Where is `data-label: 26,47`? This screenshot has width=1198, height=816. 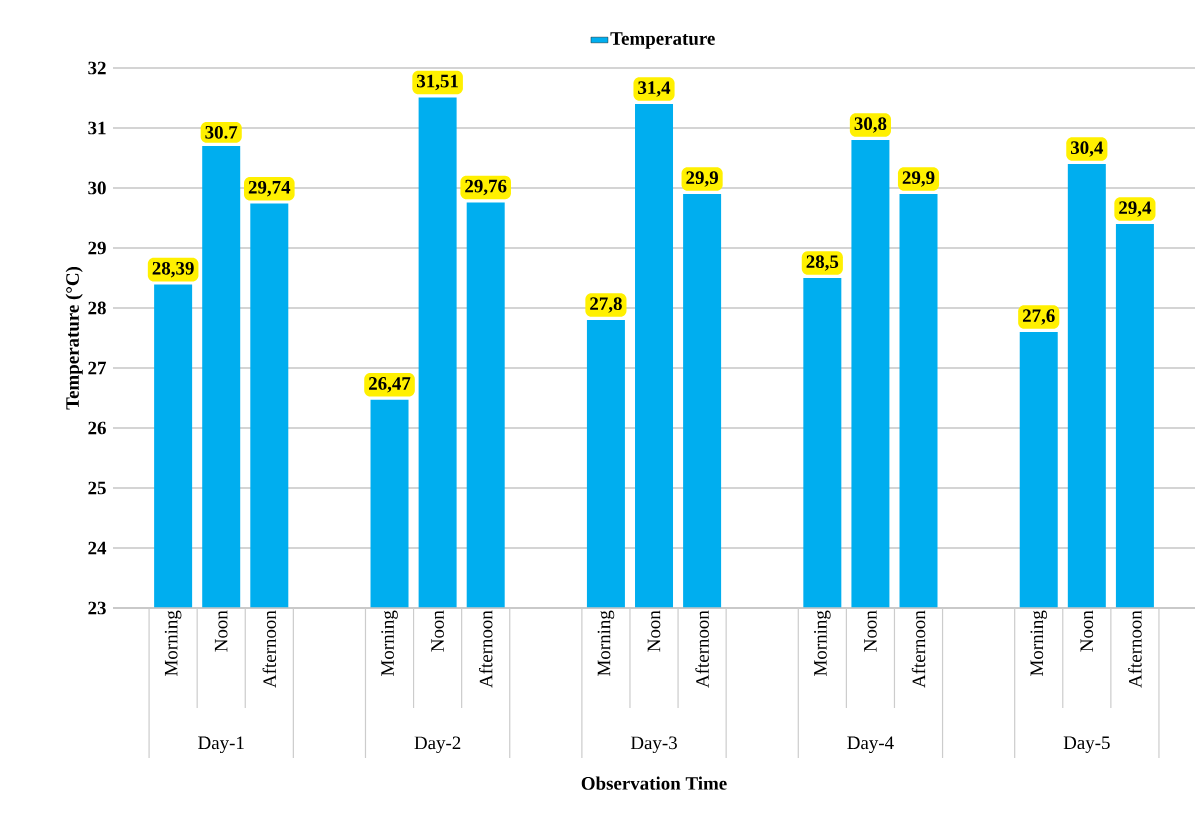 data-label: 26,47 is located at coordinates (390, 385).